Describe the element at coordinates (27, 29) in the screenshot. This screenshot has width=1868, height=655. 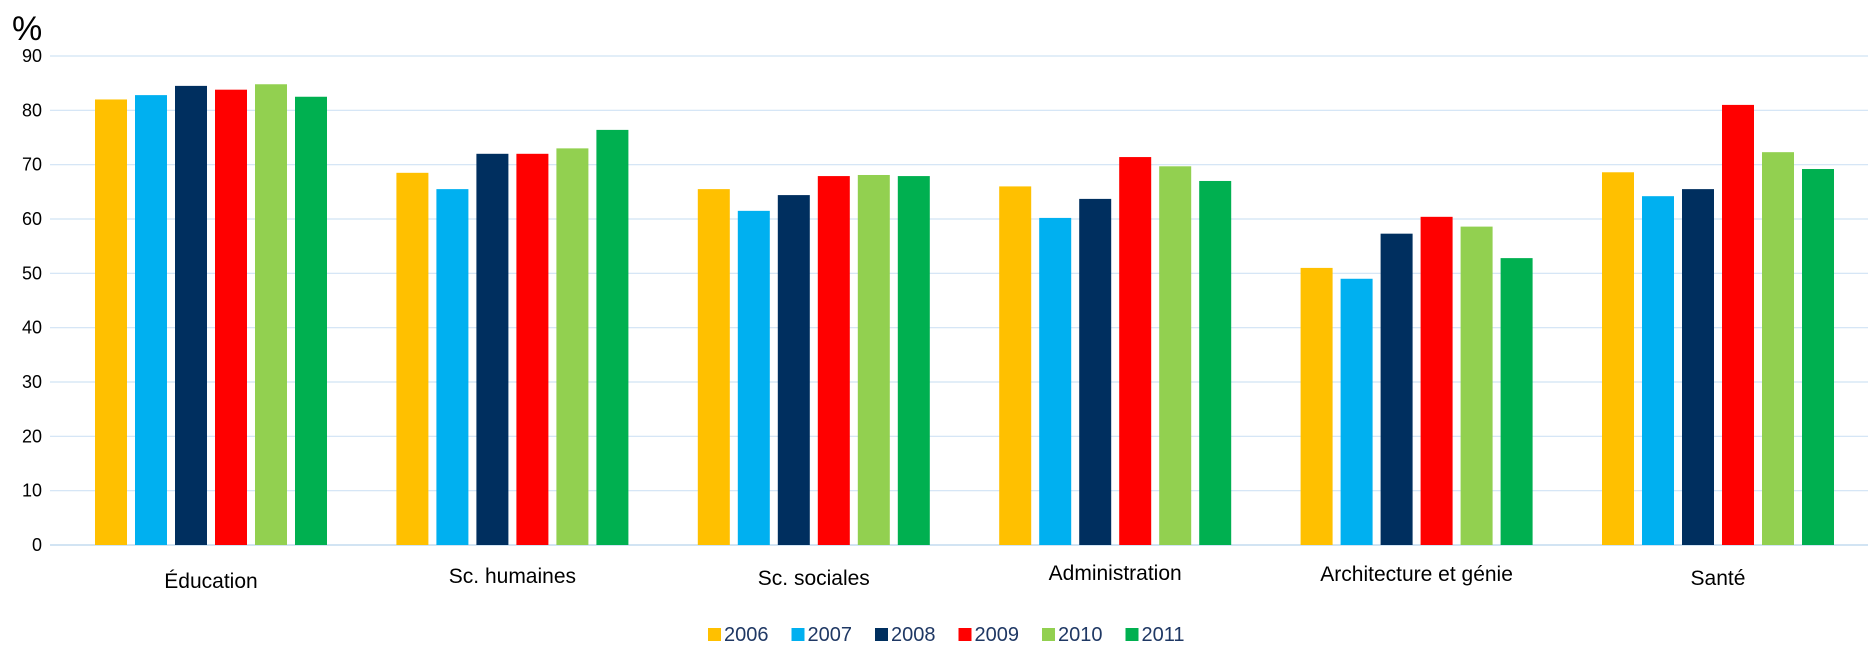
I see `y-unit-label: %` at that location.